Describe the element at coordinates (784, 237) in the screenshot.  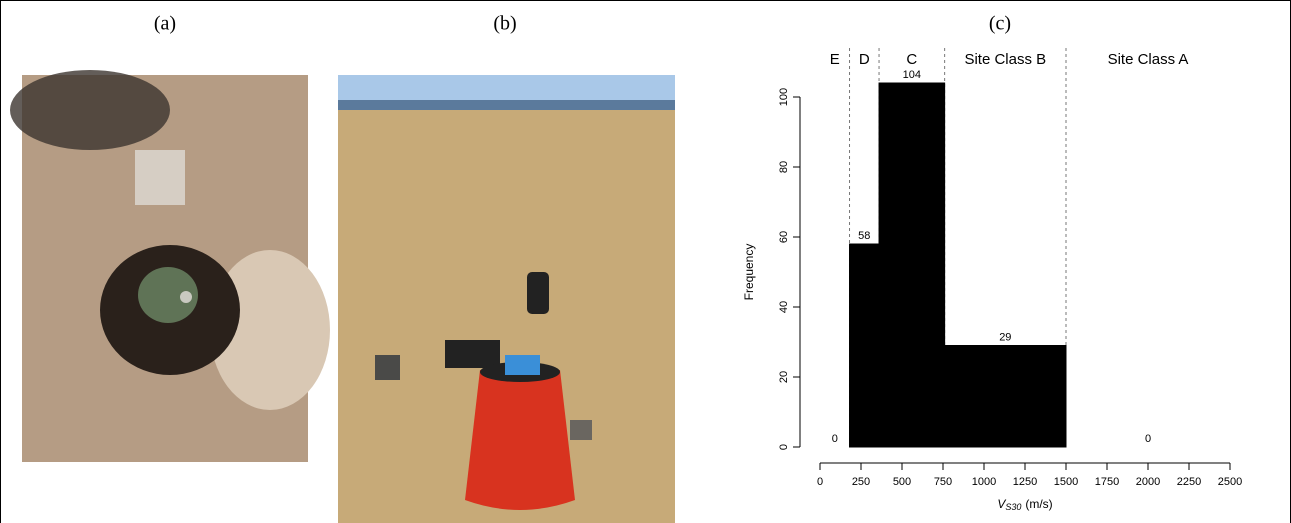
I see `y-tick-label: 60` at that location.